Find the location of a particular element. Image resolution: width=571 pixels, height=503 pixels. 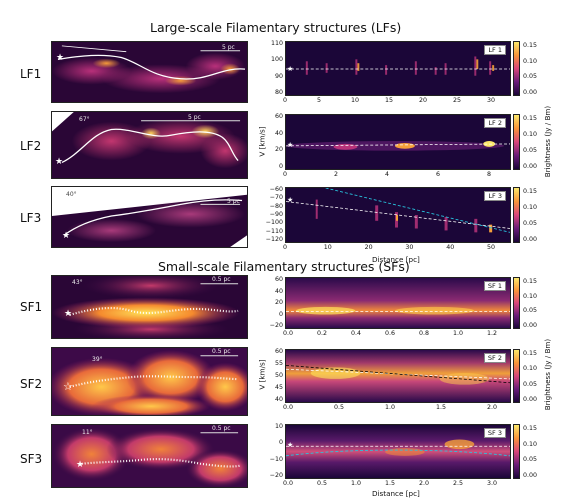

pv-diagram-sf2: SF 2 is located at coordinates (398, 376).